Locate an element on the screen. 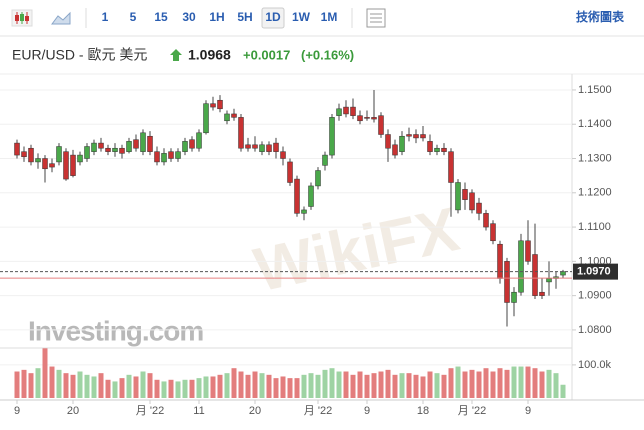 This screenshot has width=644, height=430. interval-button: 30 is located at coordinates (189, 17).